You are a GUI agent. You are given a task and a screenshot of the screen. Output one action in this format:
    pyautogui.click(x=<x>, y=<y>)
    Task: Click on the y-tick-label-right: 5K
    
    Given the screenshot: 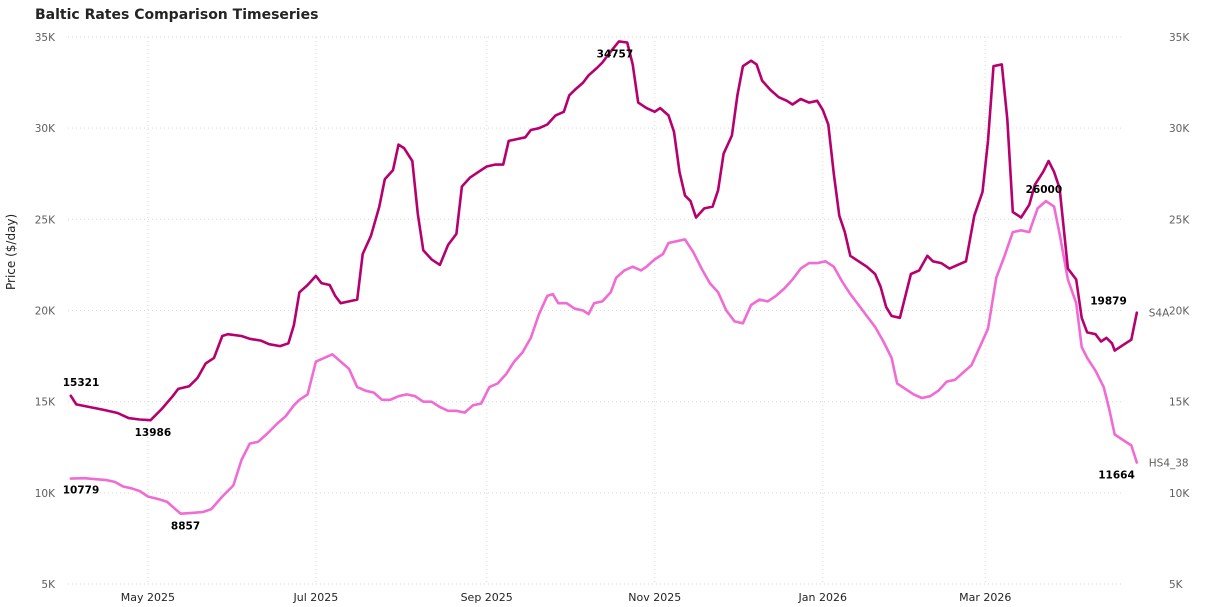 What is the action you would take?
    pyautogui.click(x=1176, y=585)
    